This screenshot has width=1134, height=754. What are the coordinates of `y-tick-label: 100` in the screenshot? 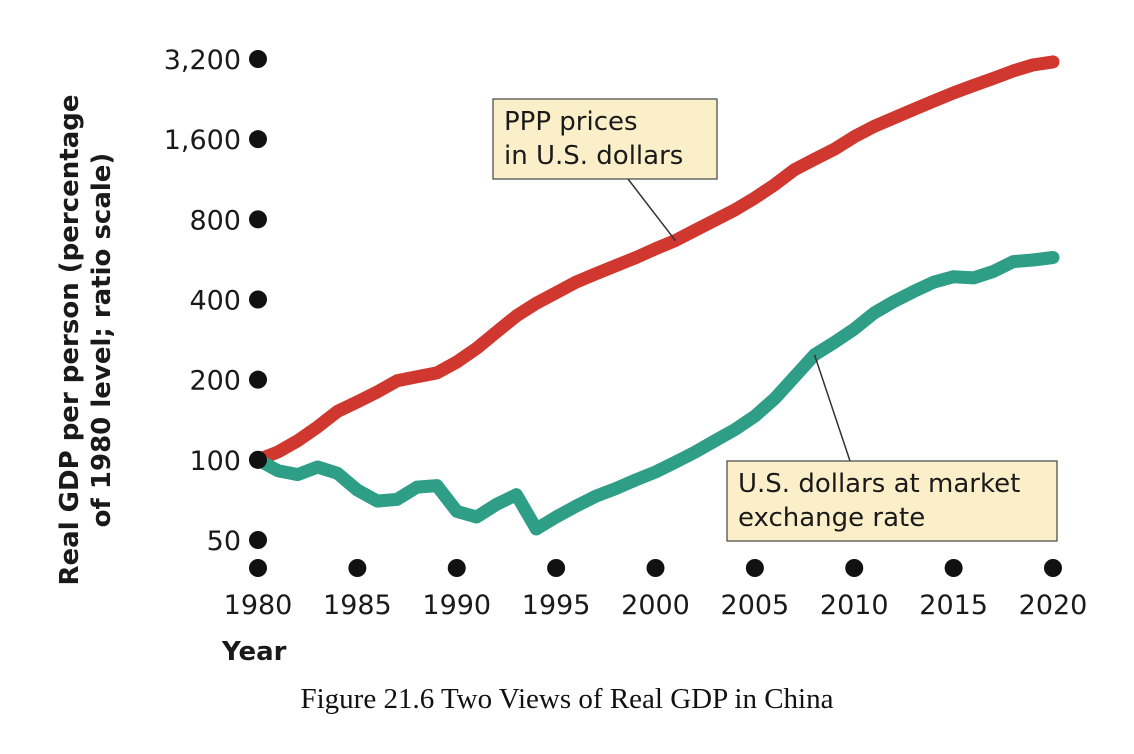 It's located at (215, 461).